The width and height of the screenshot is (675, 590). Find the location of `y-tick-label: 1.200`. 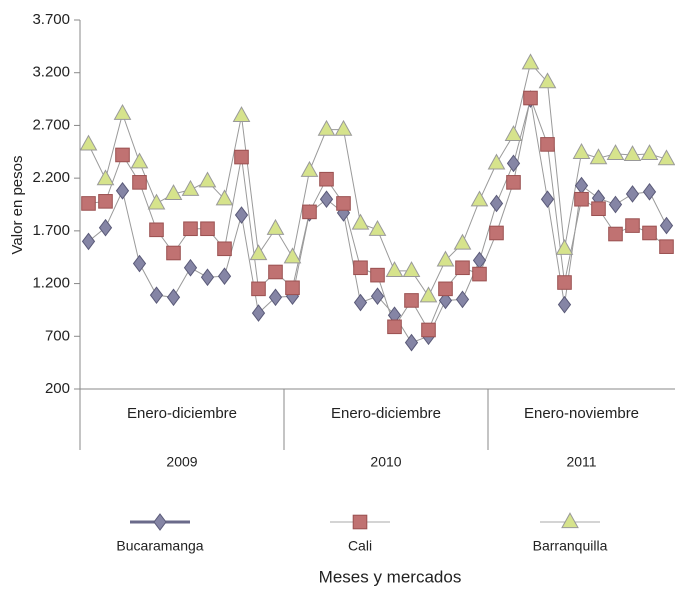

y-tick-label: 1.200 is located at coordinates (51, 283).